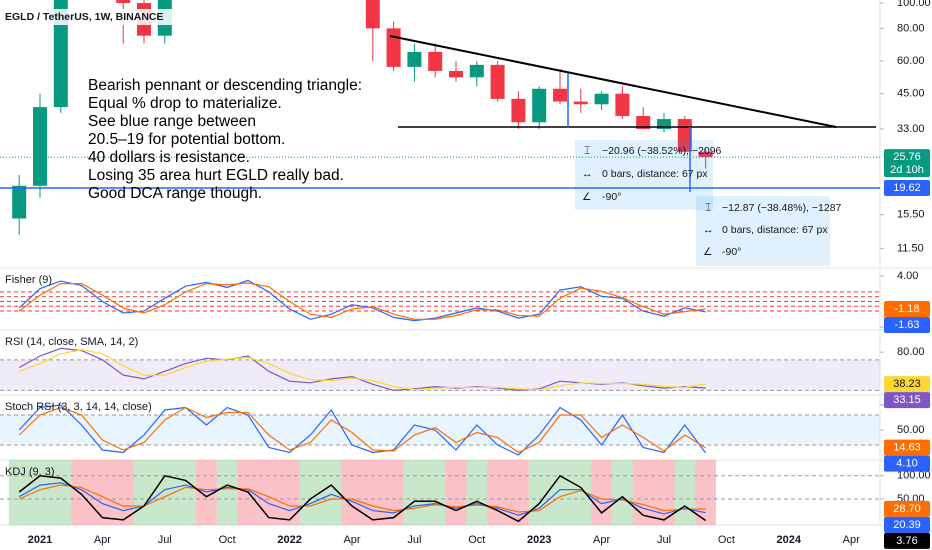 This screenshot has height=550, width=932. Describe the element at coordinates (911, 94) in the screenshot. I see `y-tick-label: 45.00` at that location.